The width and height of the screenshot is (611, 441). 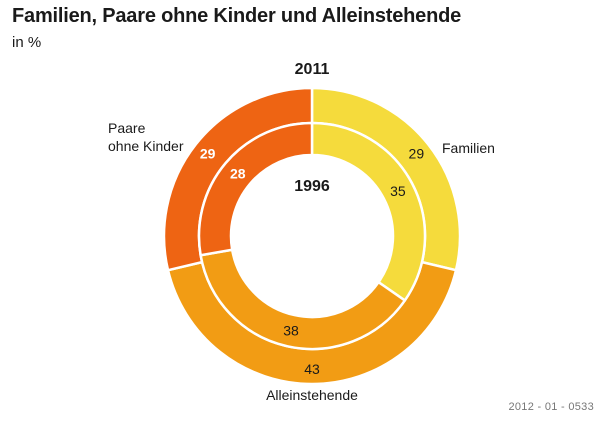 I want to click on inner-value-paare: 28, so click(x=238, y=174).